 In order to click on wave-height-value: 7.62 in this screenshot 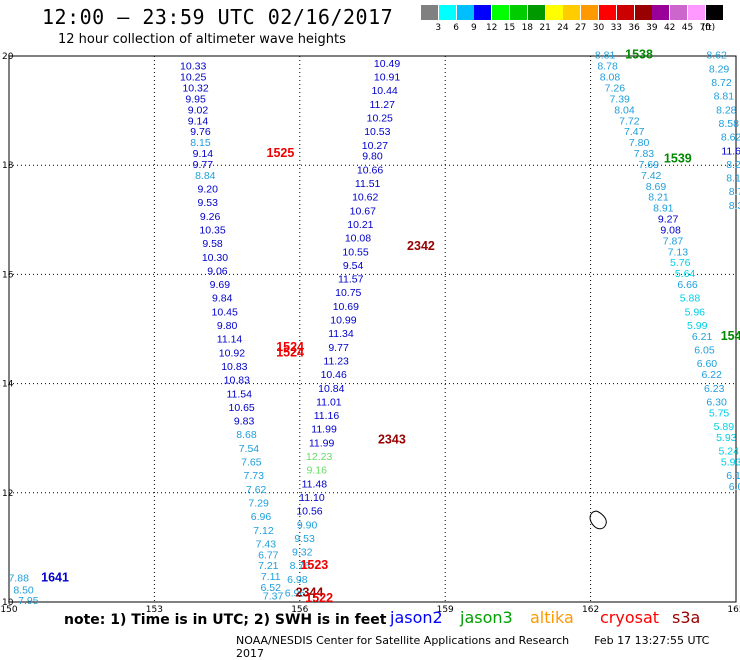, I will do `click(256, 490)`.